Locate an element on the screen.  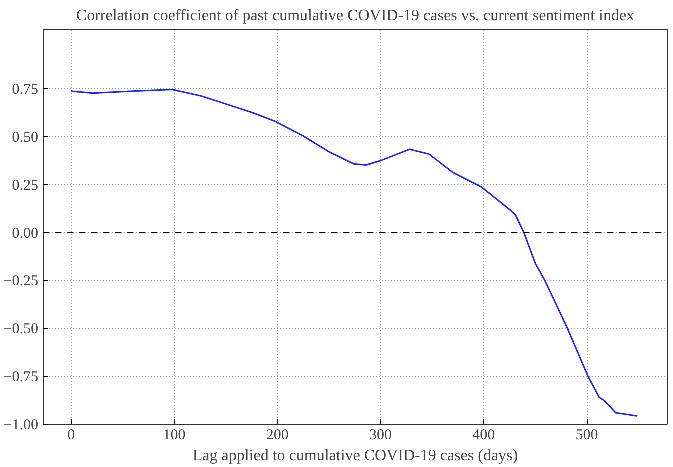
y-tick-label: −0.50 is located at coordinates (21, 330).